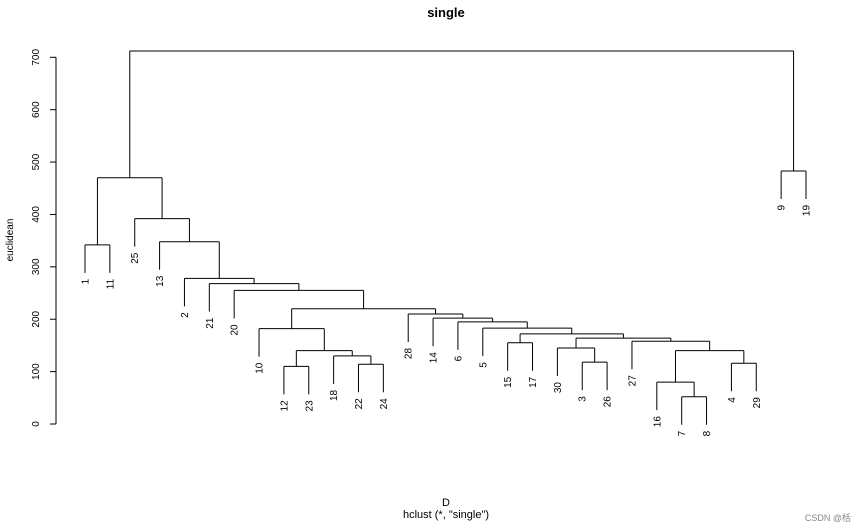  I want to click on leaf-label: 19, so click(807, 211).